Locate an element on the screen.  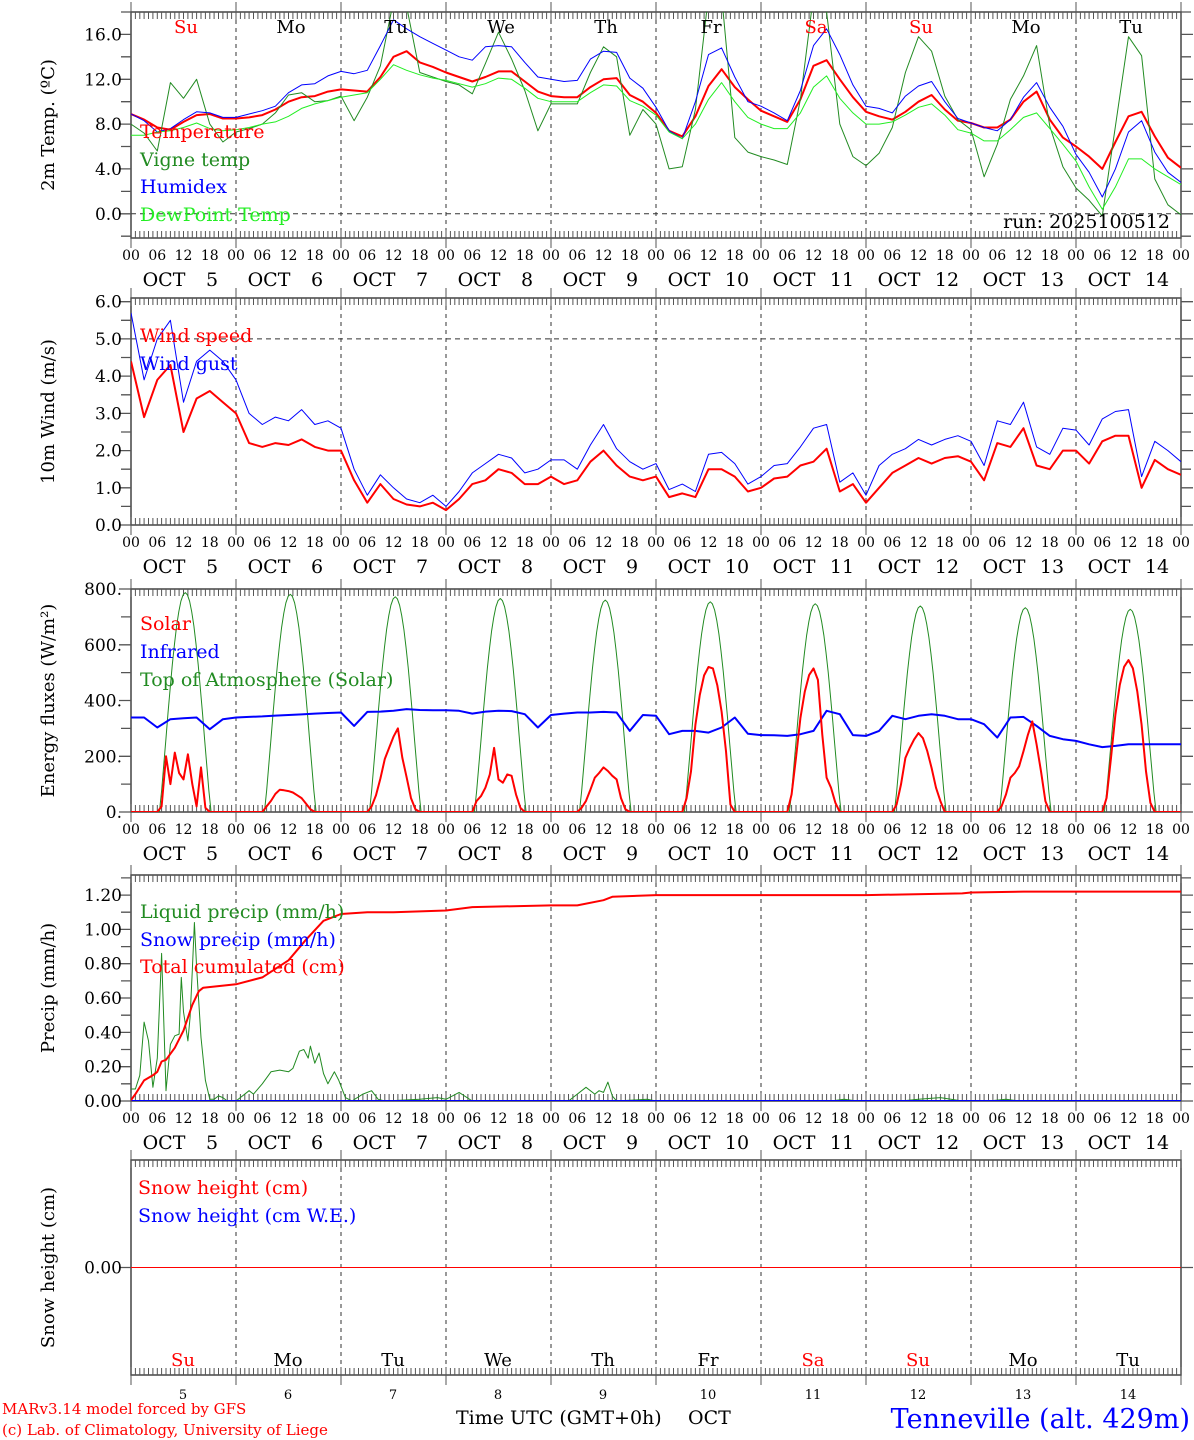
series-top-of-atmosphere-solar is located at coordinates (656, 702).